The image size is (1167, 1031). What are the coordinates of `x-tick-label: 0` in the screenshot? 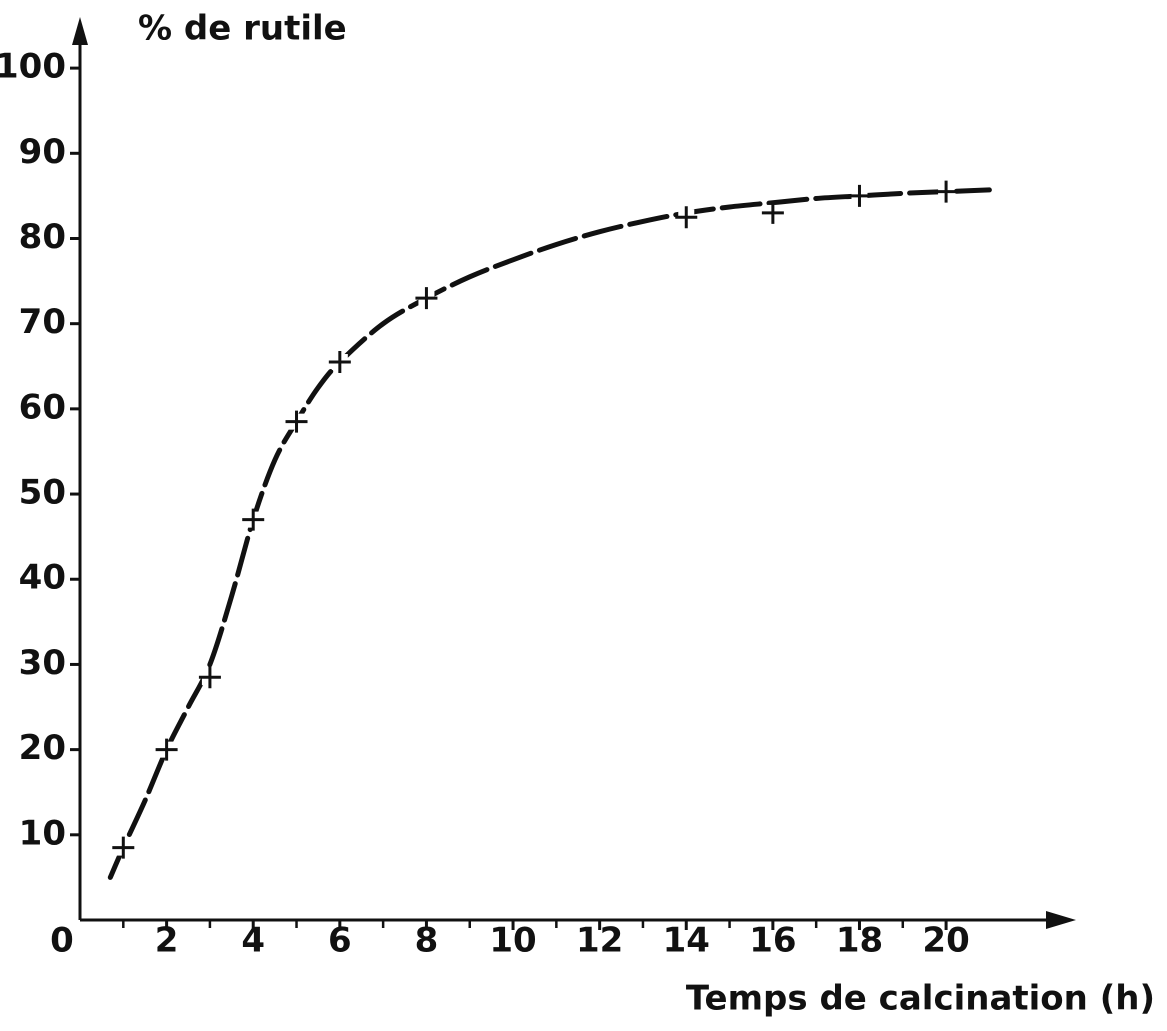 It's located at (62, 941).